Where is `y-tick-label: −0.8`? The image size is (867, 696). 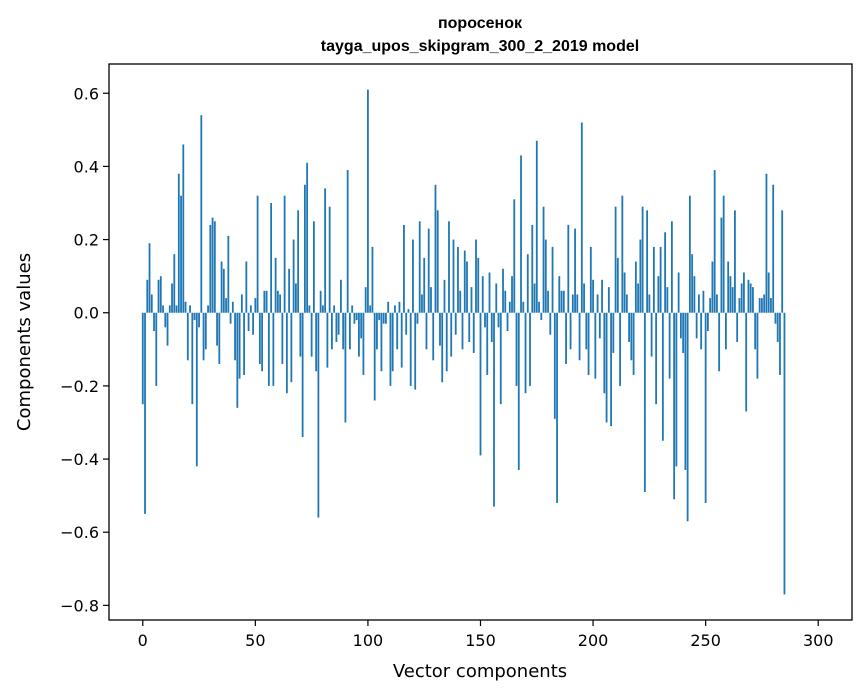
y-tick-label: −0.8 is located at coordinates (79, 605).